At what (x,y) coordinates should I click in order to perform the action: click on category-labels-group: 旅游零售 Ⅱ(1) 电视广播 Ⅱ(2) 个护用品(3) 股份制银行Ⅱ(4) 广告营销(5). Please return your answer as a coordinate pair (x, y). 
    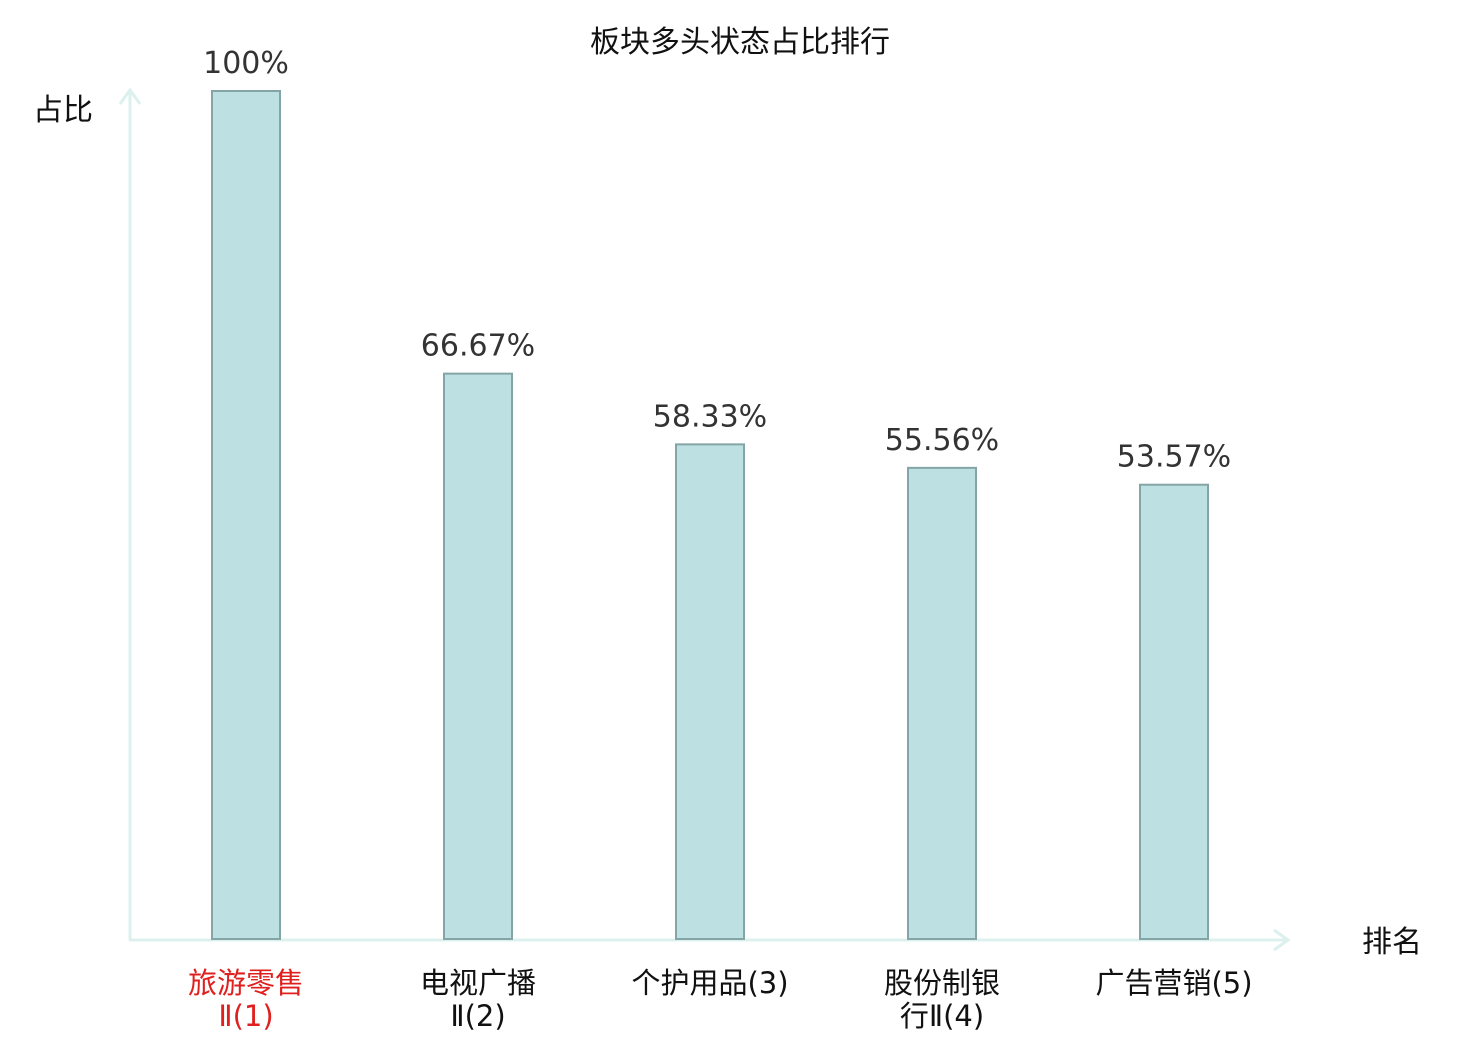
    Looking at the image, I should click on (720, 999).